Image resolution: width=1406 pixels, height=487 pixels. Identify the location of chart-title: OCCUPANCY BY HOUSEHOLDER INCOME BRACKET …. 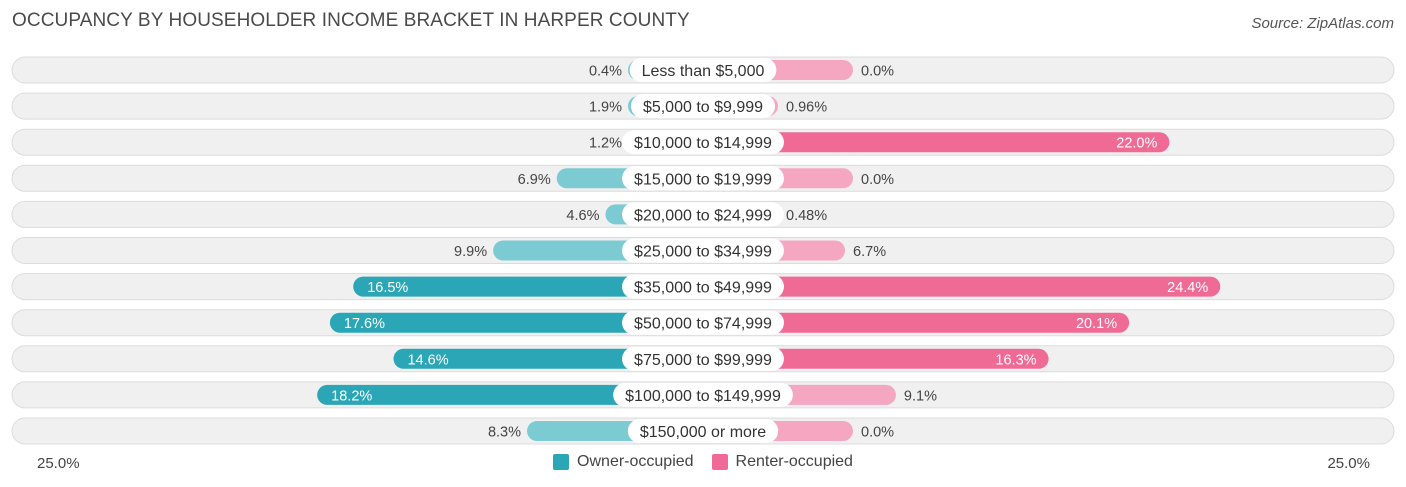
(351, 20).